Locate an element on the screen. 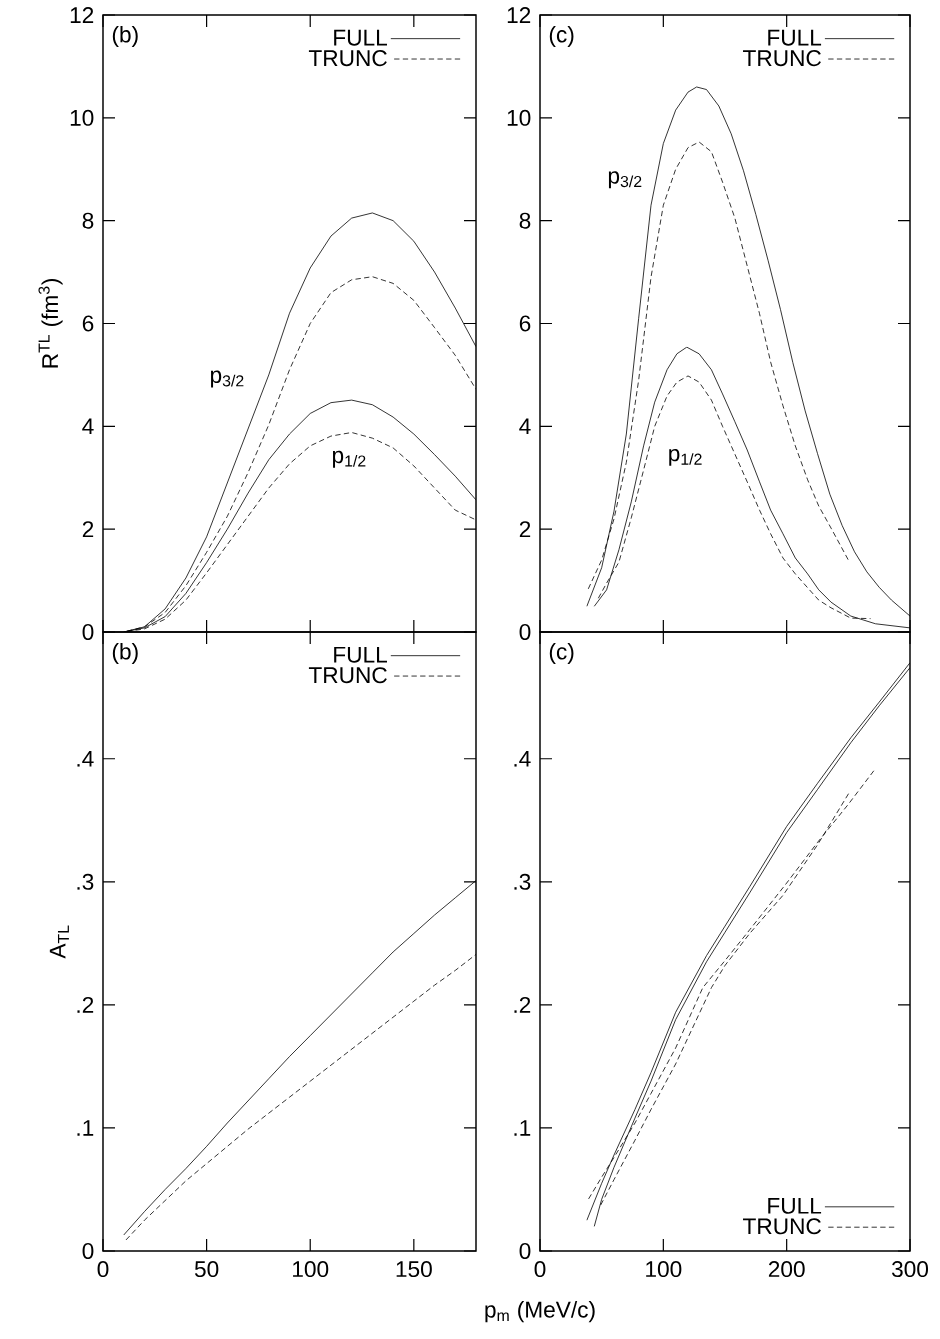 The height and width of the screenshot is (1339, 940). x-tick-label: 300 is located at coordinates (910, 1269).